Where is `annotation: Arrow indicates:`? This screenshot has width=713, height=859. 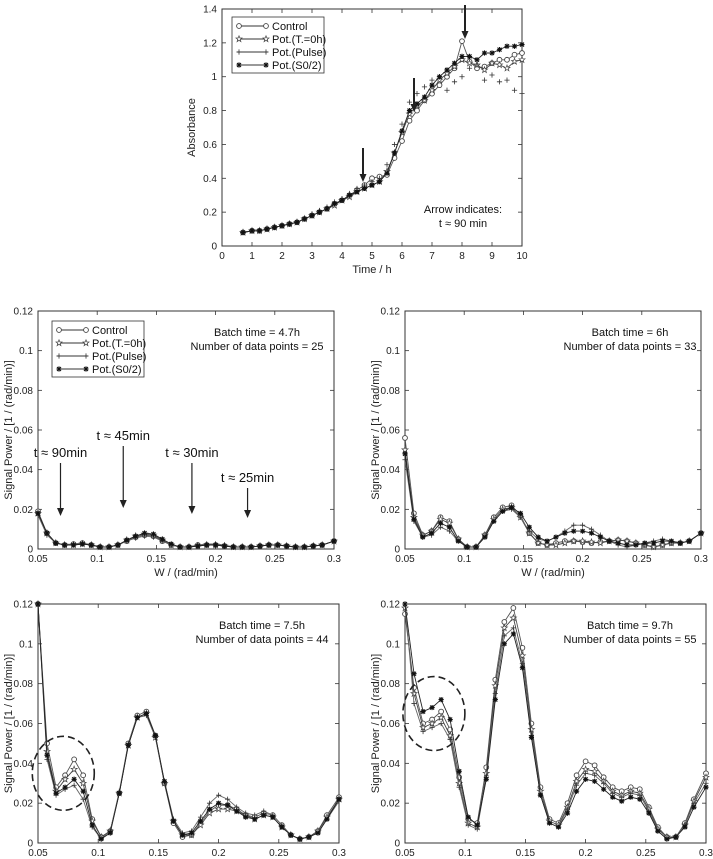
annotation: Arrow indicates: is located at coordinates (463, 210).